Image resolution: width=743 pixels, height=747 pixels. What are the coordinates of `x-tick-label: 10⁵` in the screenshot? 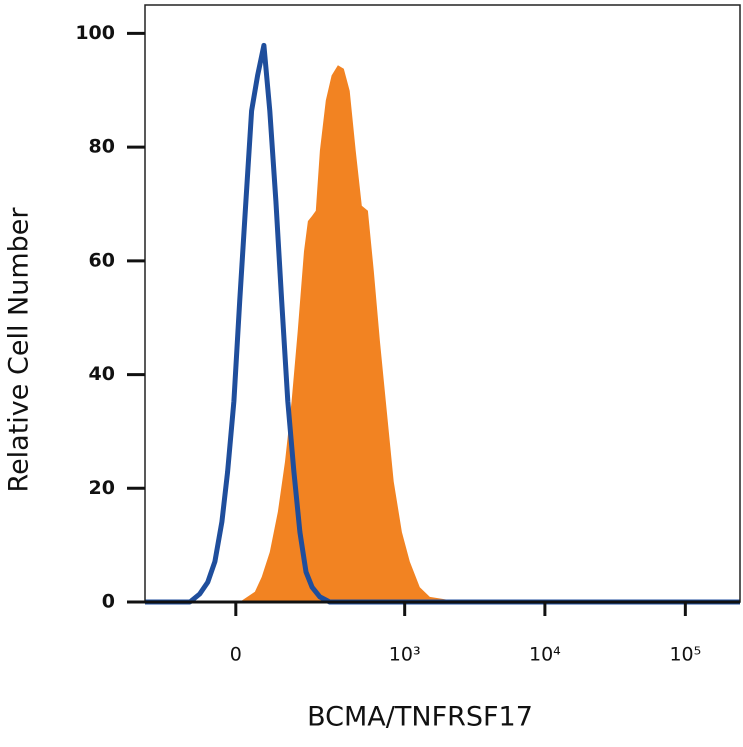 It's located at (685, 655).